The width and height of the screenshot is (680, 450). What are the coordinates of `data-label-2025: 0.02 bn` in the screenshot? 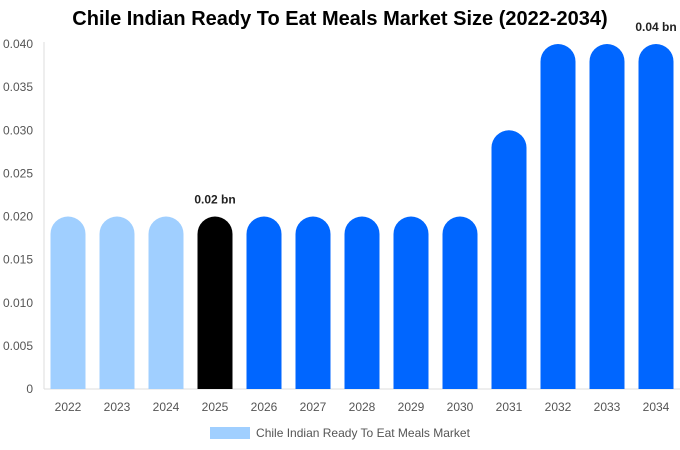 It's located at (214, 200).